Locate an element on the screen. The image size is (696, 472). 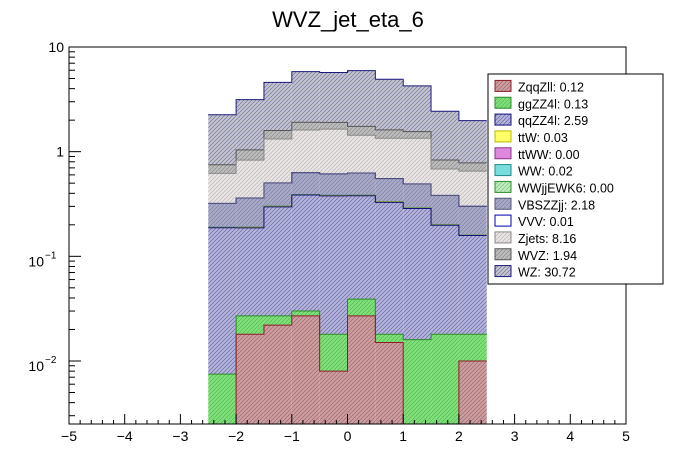
x-tick-label: 0 is located at coordinates (348, 436).